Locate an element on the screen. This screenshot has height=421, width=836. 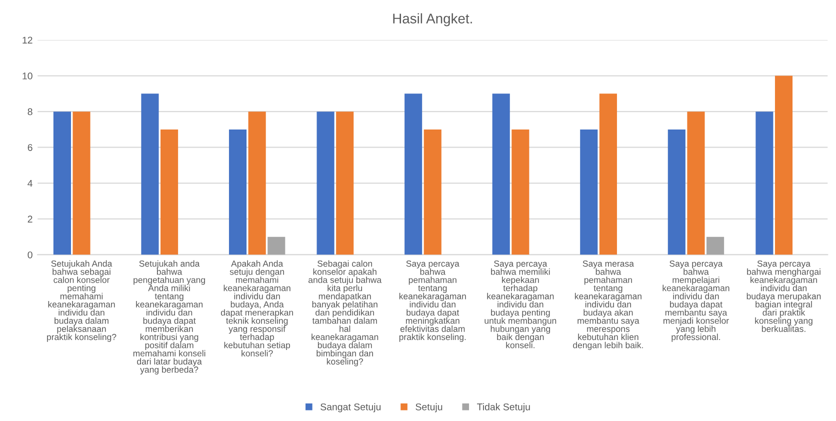
legend-label: Tidak Setuju is located at coordinates (503, 407).